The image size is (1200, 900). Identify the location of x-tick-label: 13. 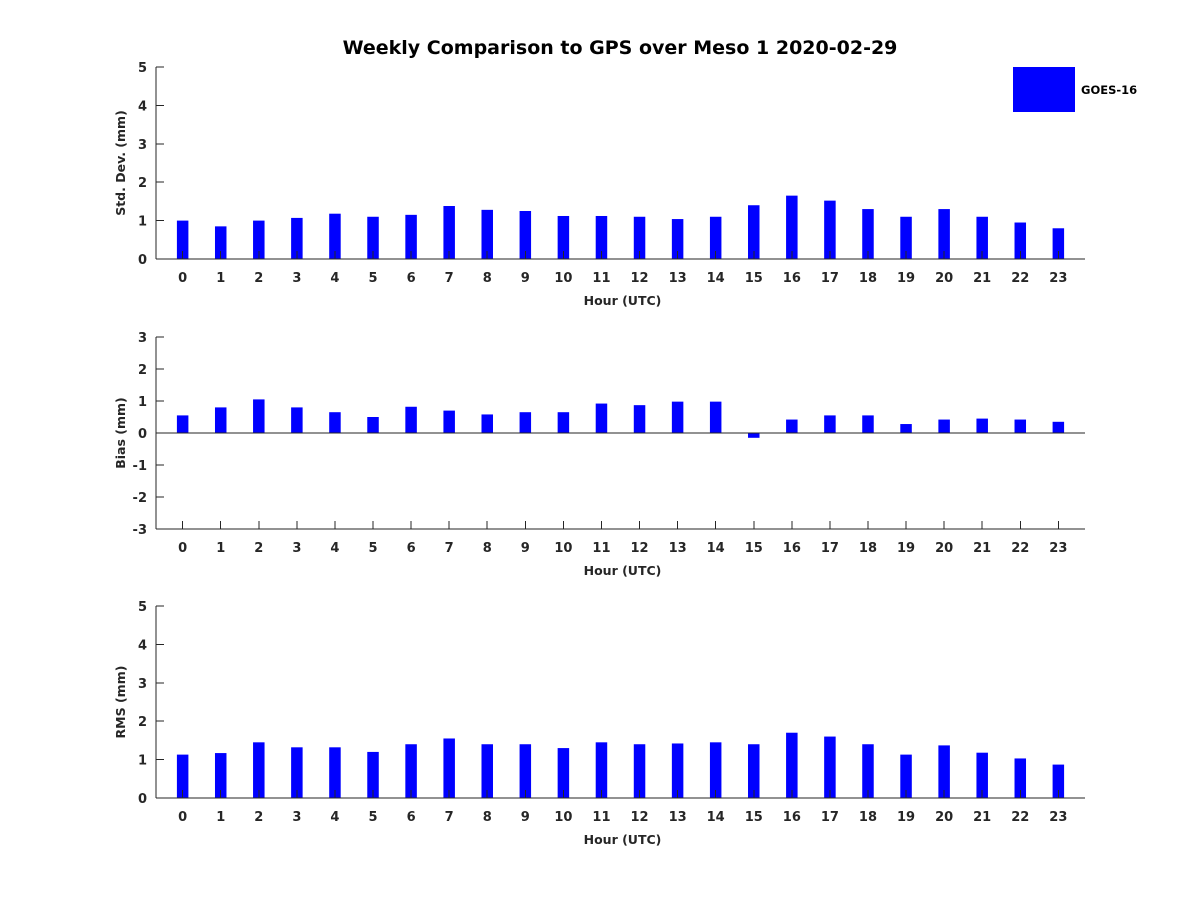
(678, 817).